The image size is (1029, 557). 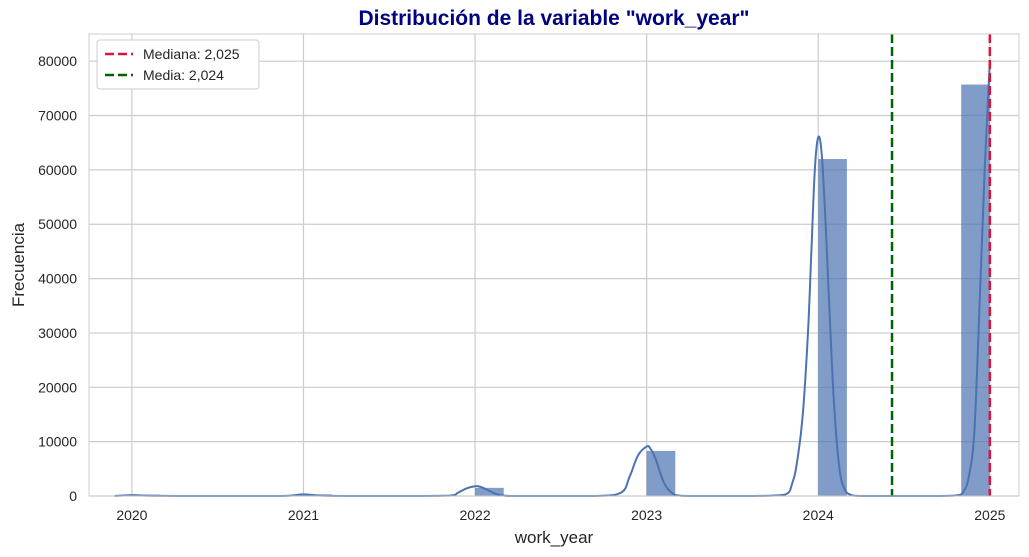 What do you see at coordinates (57, 61) in the screenshot?
I see `y-tick-label: 80000` at bounding box center [57, 61].